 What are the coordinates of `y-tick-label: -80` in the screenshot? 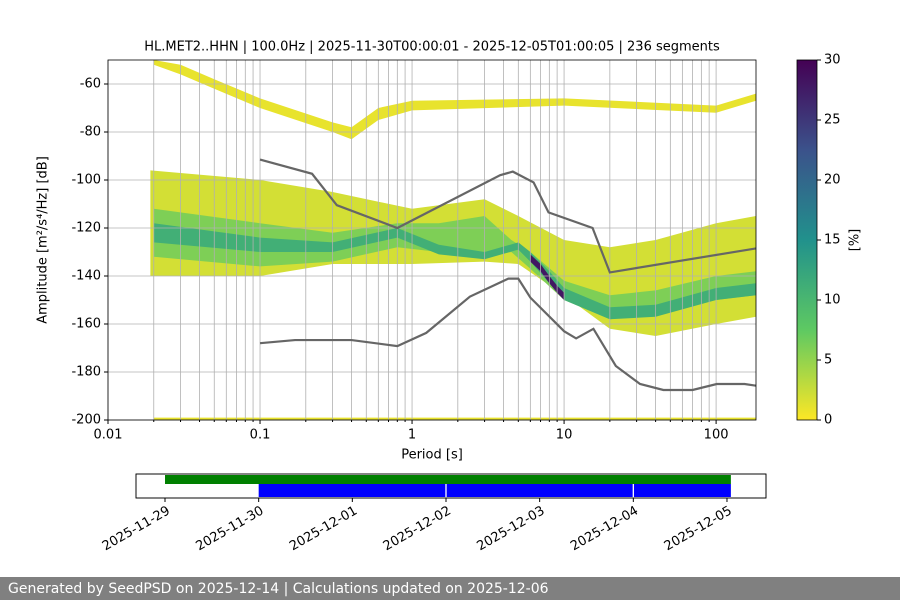 It's located at (90, 132).